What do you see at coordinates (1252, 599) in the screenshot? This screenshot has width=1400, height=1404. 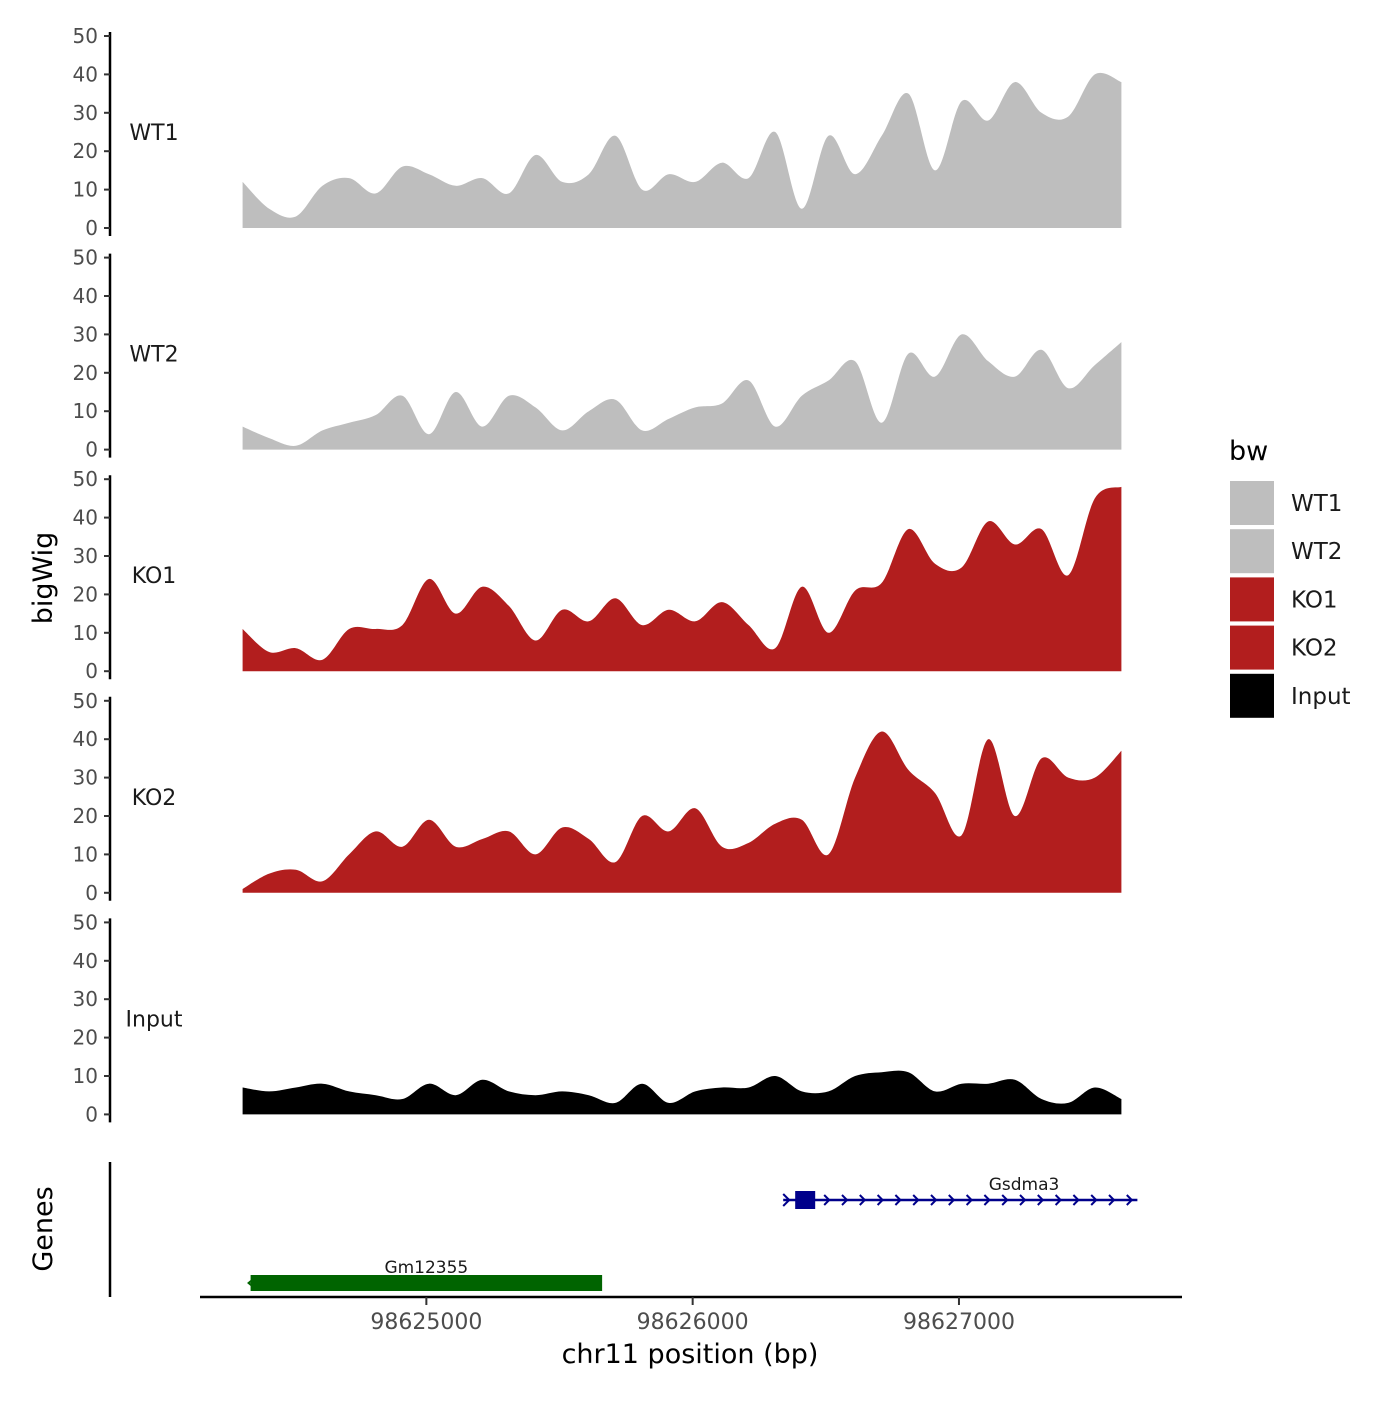 I see `legend-swatch-ko1` at bounding box center [1252, 599].